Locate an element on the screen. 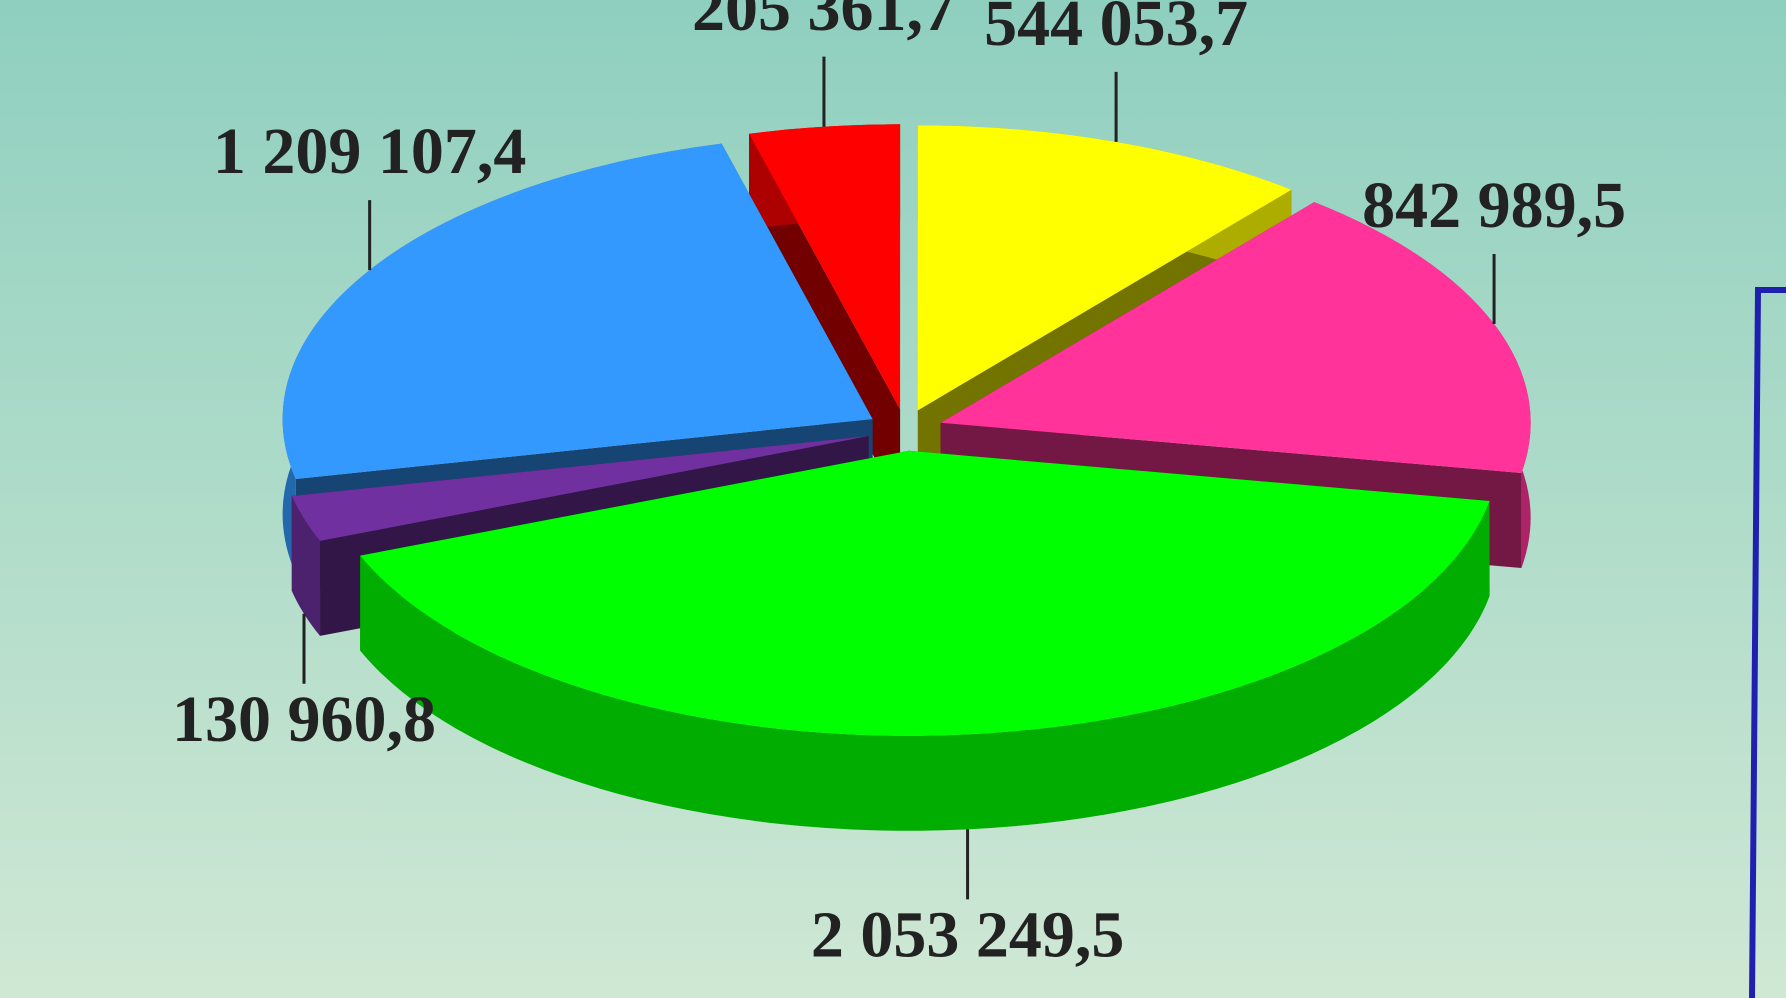 The width and height of the screenshot is (1786, 998). data-label: 544 053,7 is located at coordinates (1116, 30).